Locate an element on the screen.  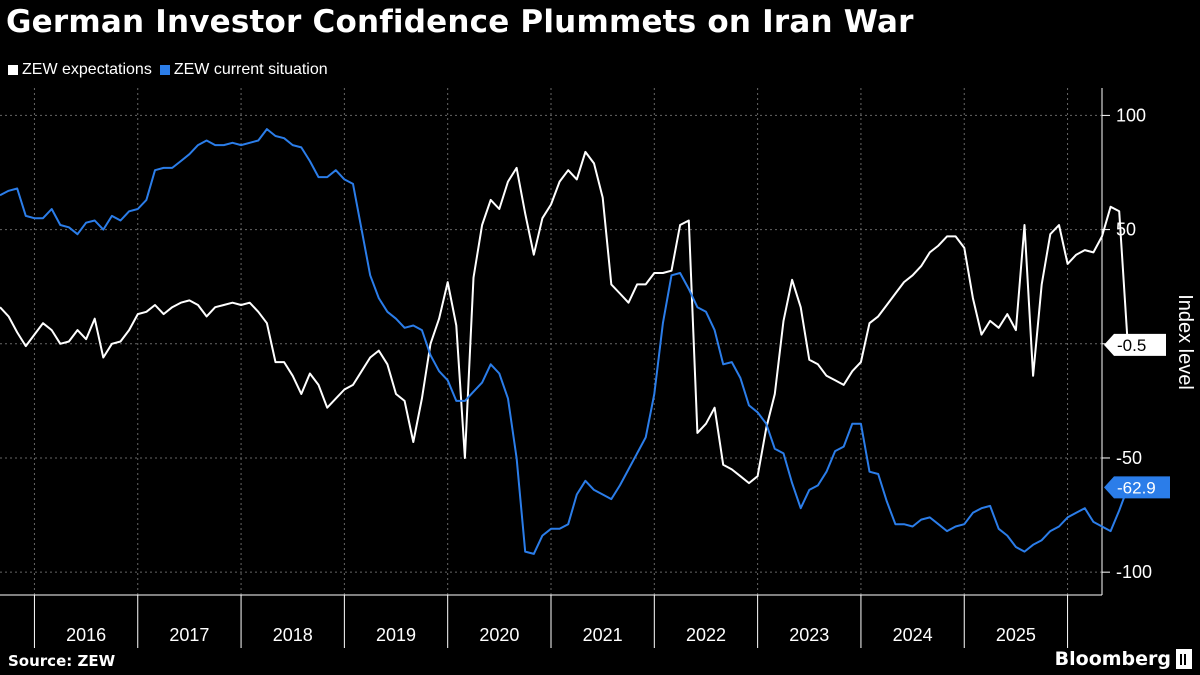
legend-item-expectations: ZEW expectations is located at coordinates (80, 70).